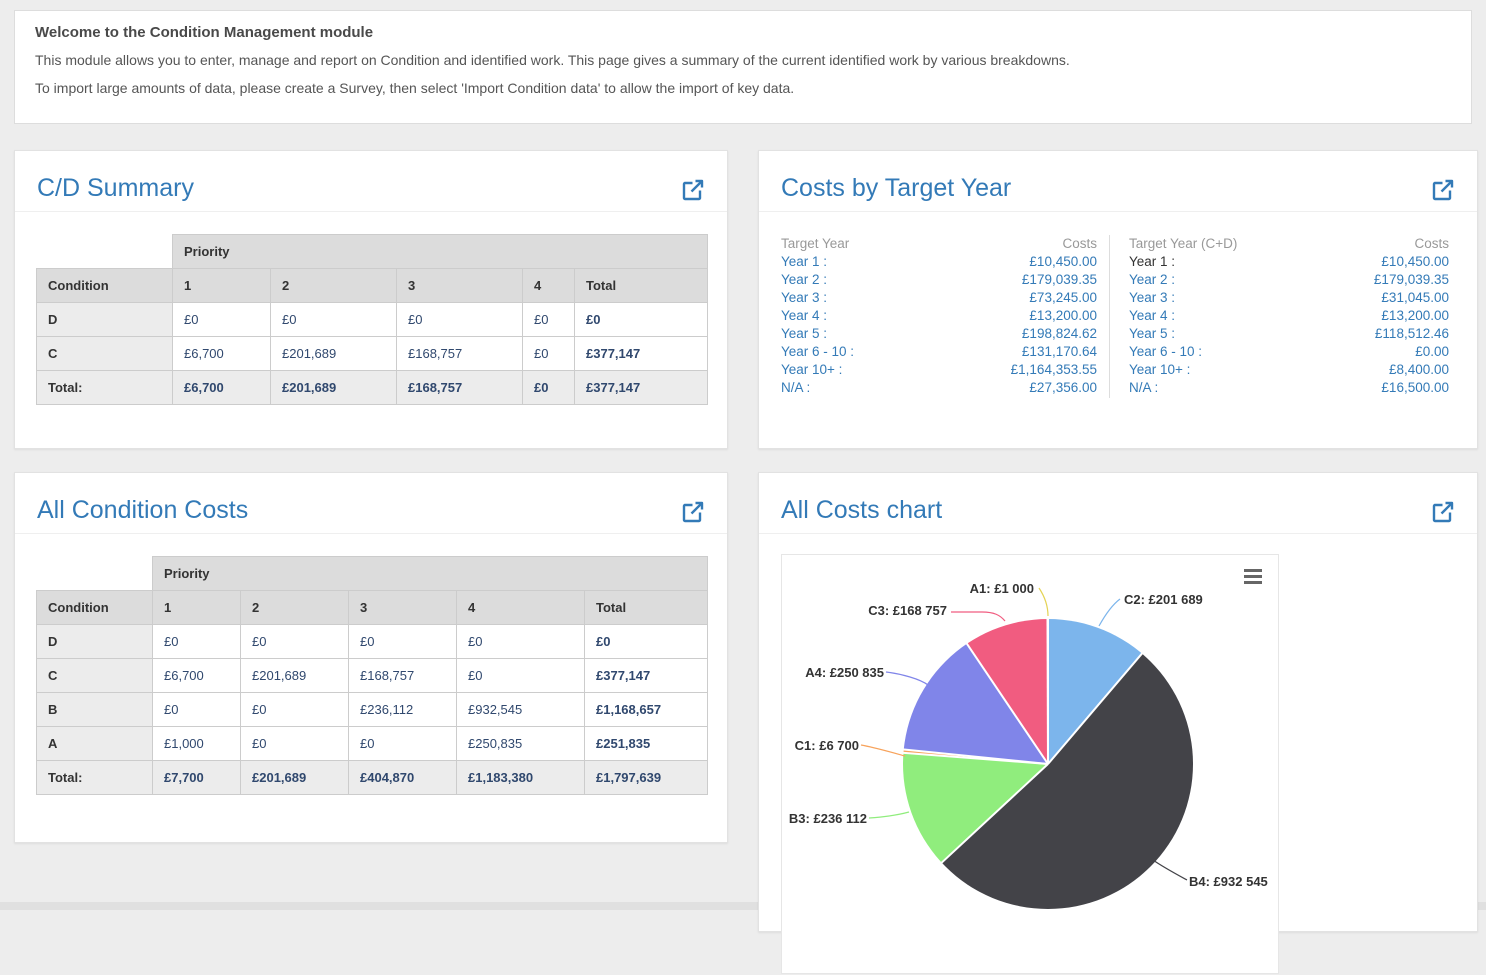 This screenshot has width=1486, height=975. What do you see at coordinates (1048, 764) in the screenshot?
I see `pie-chart` at bounding box center [1048, 764].